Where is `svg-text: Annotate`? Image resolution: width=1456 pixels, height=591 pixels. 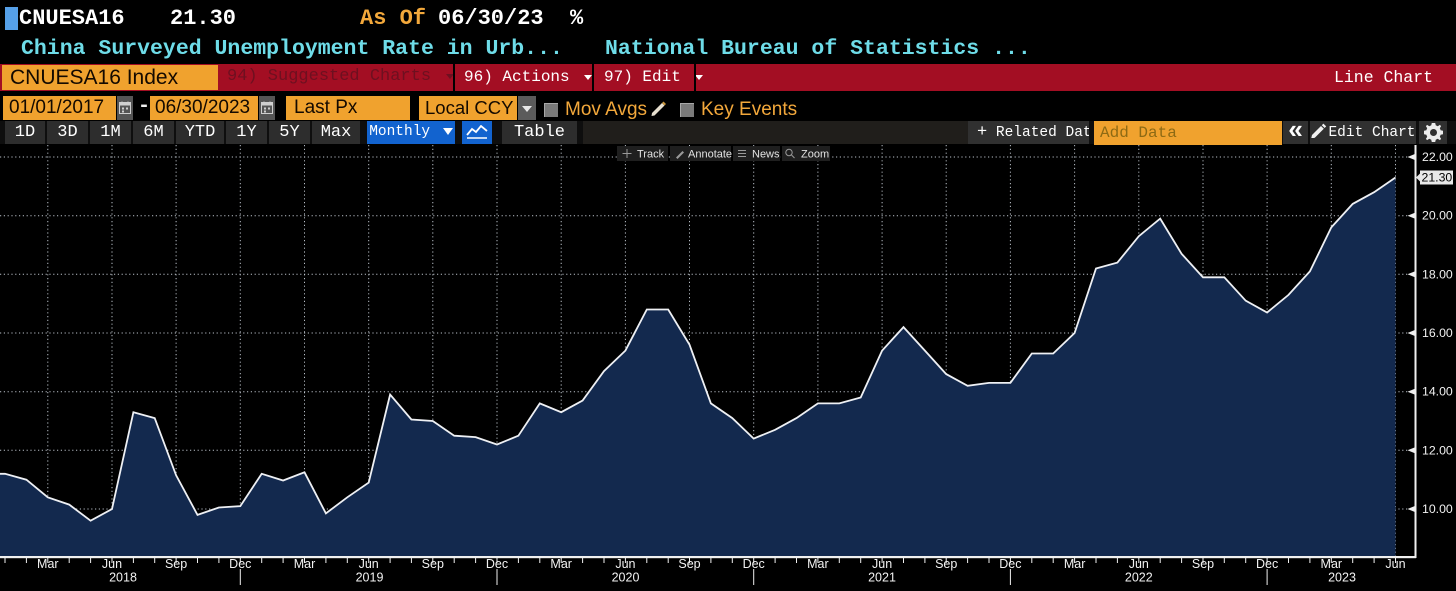 svg-text: Annotate is located at coordinates (710, 155).